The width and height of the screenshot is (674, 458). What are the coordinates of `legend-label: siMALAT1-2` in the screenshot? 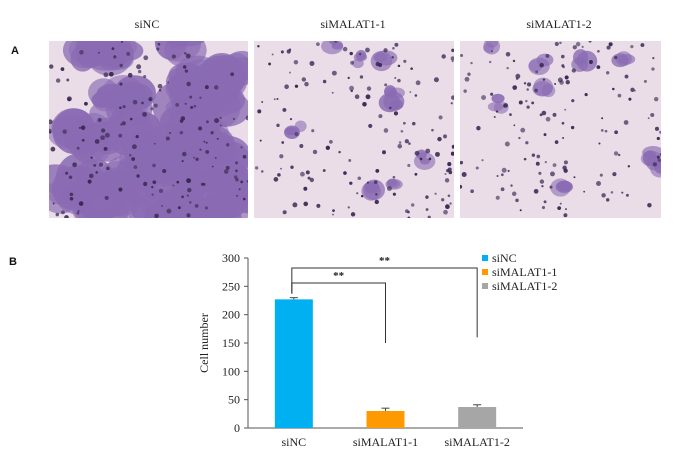 It's located at (524, 286).